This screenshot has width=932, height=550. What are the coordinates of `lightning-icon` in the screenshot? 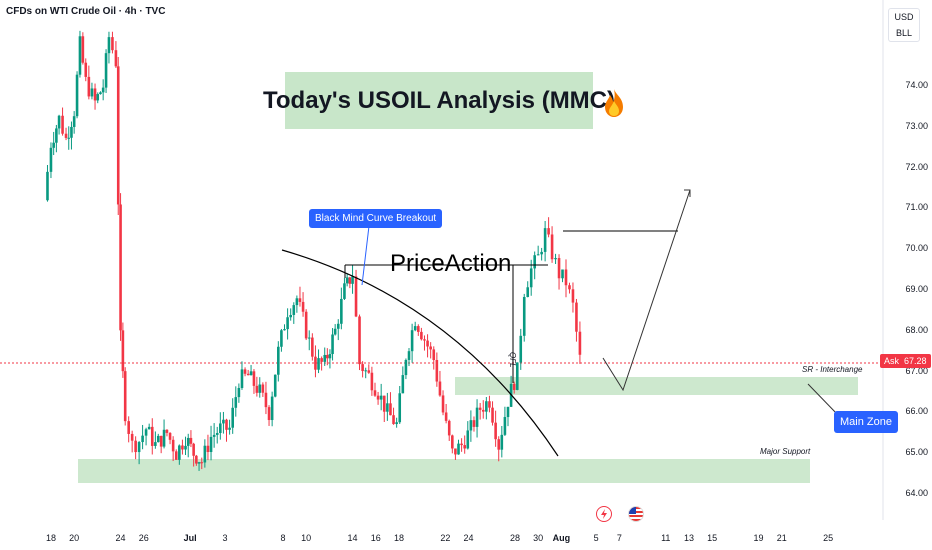 It's located at (604, 514).